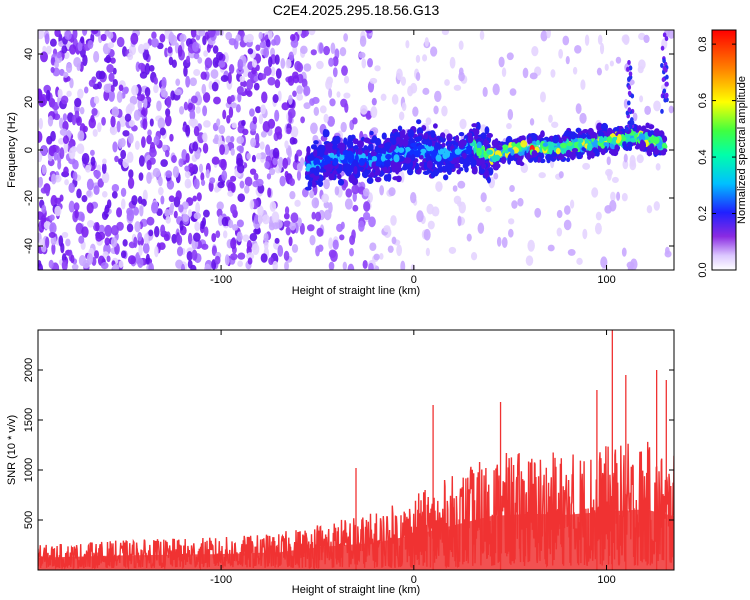  I want to click on y-tick-label: 20, so click(29, 102).